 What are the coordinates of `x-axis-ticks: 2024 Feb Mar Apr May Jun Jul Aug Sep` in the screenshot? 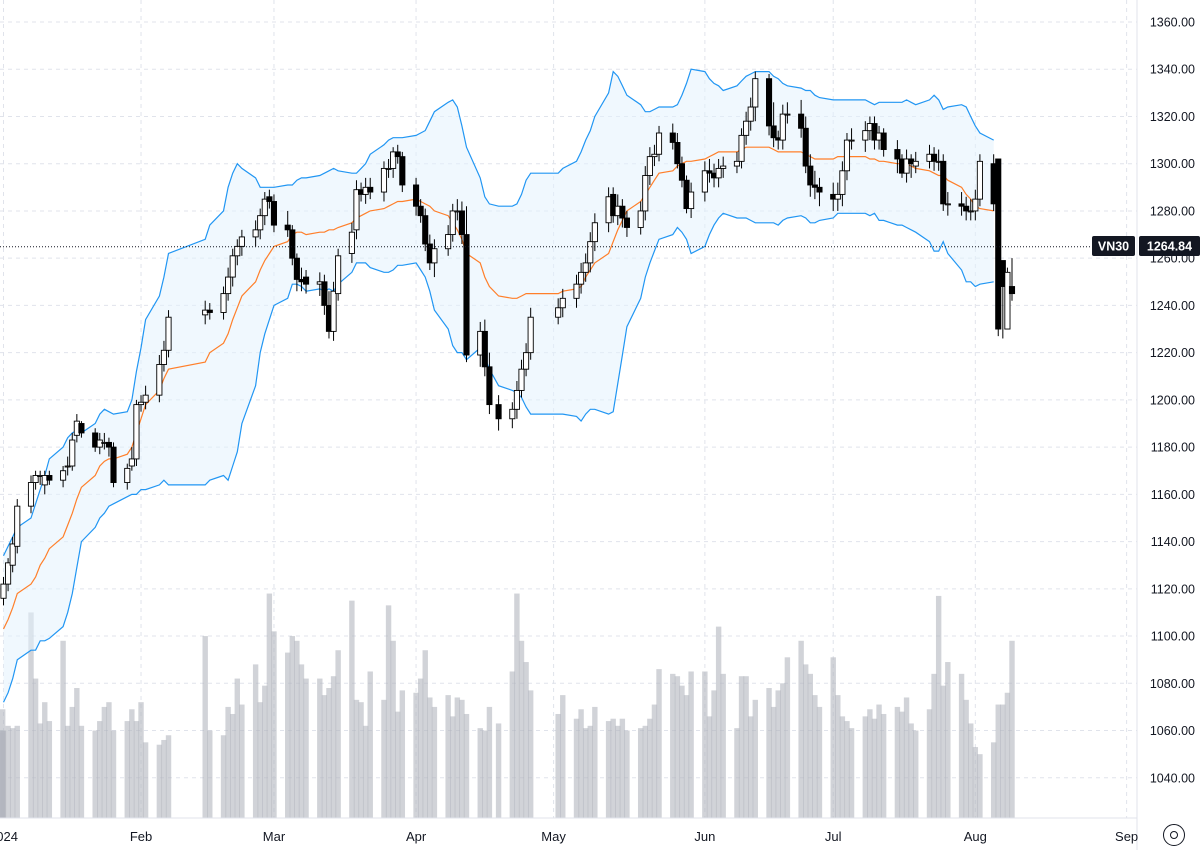 It's located at (569, 836).